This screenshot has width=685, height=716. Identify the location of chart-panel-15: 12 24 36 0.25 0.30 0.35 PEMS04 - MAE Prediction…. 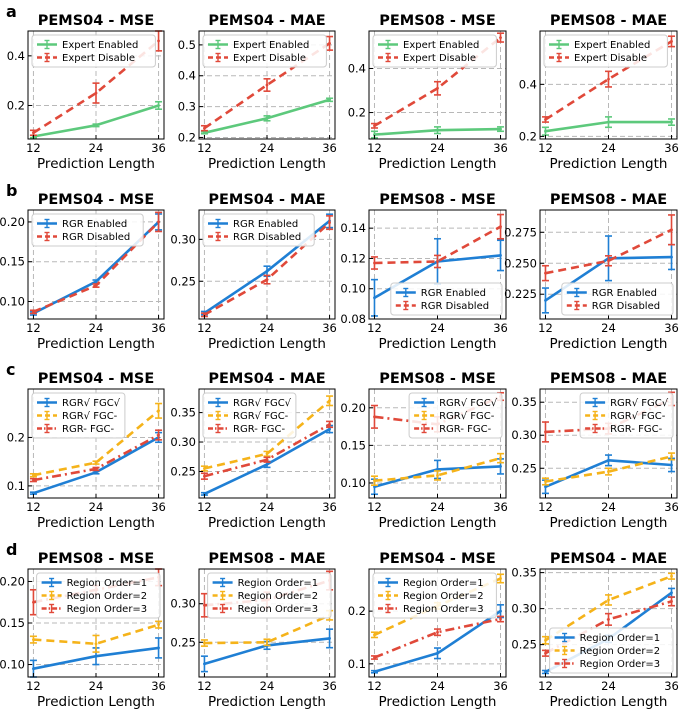
(594, 630).